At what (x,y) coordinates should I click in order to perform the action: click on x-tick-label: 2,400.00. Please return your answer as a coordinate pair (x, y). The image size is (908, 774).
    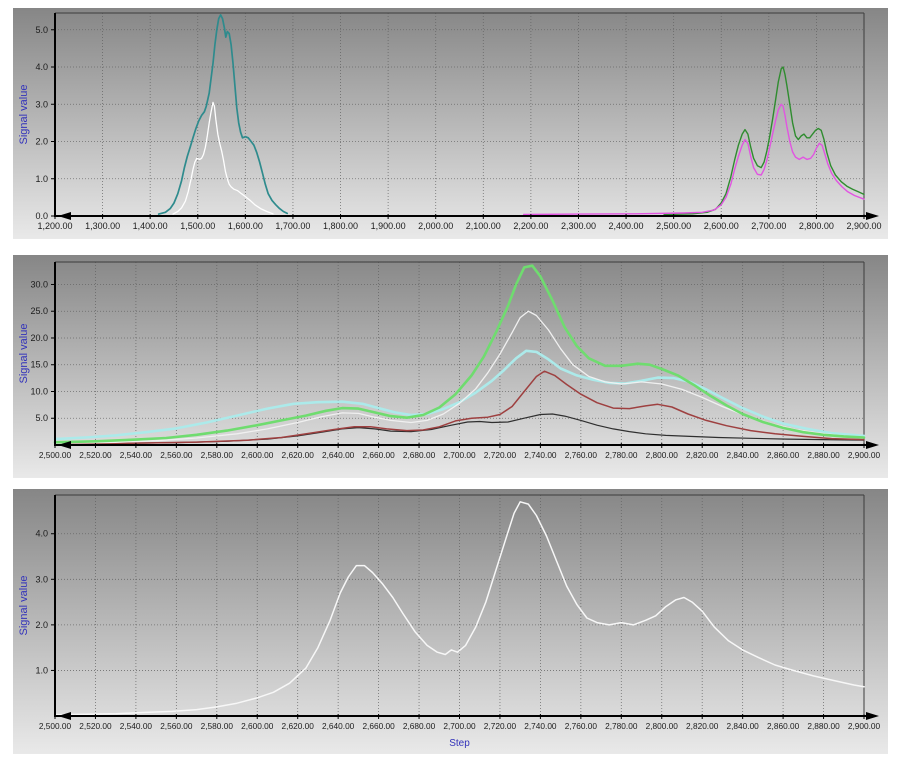
    Looking at the image, I should click on (626, 226).